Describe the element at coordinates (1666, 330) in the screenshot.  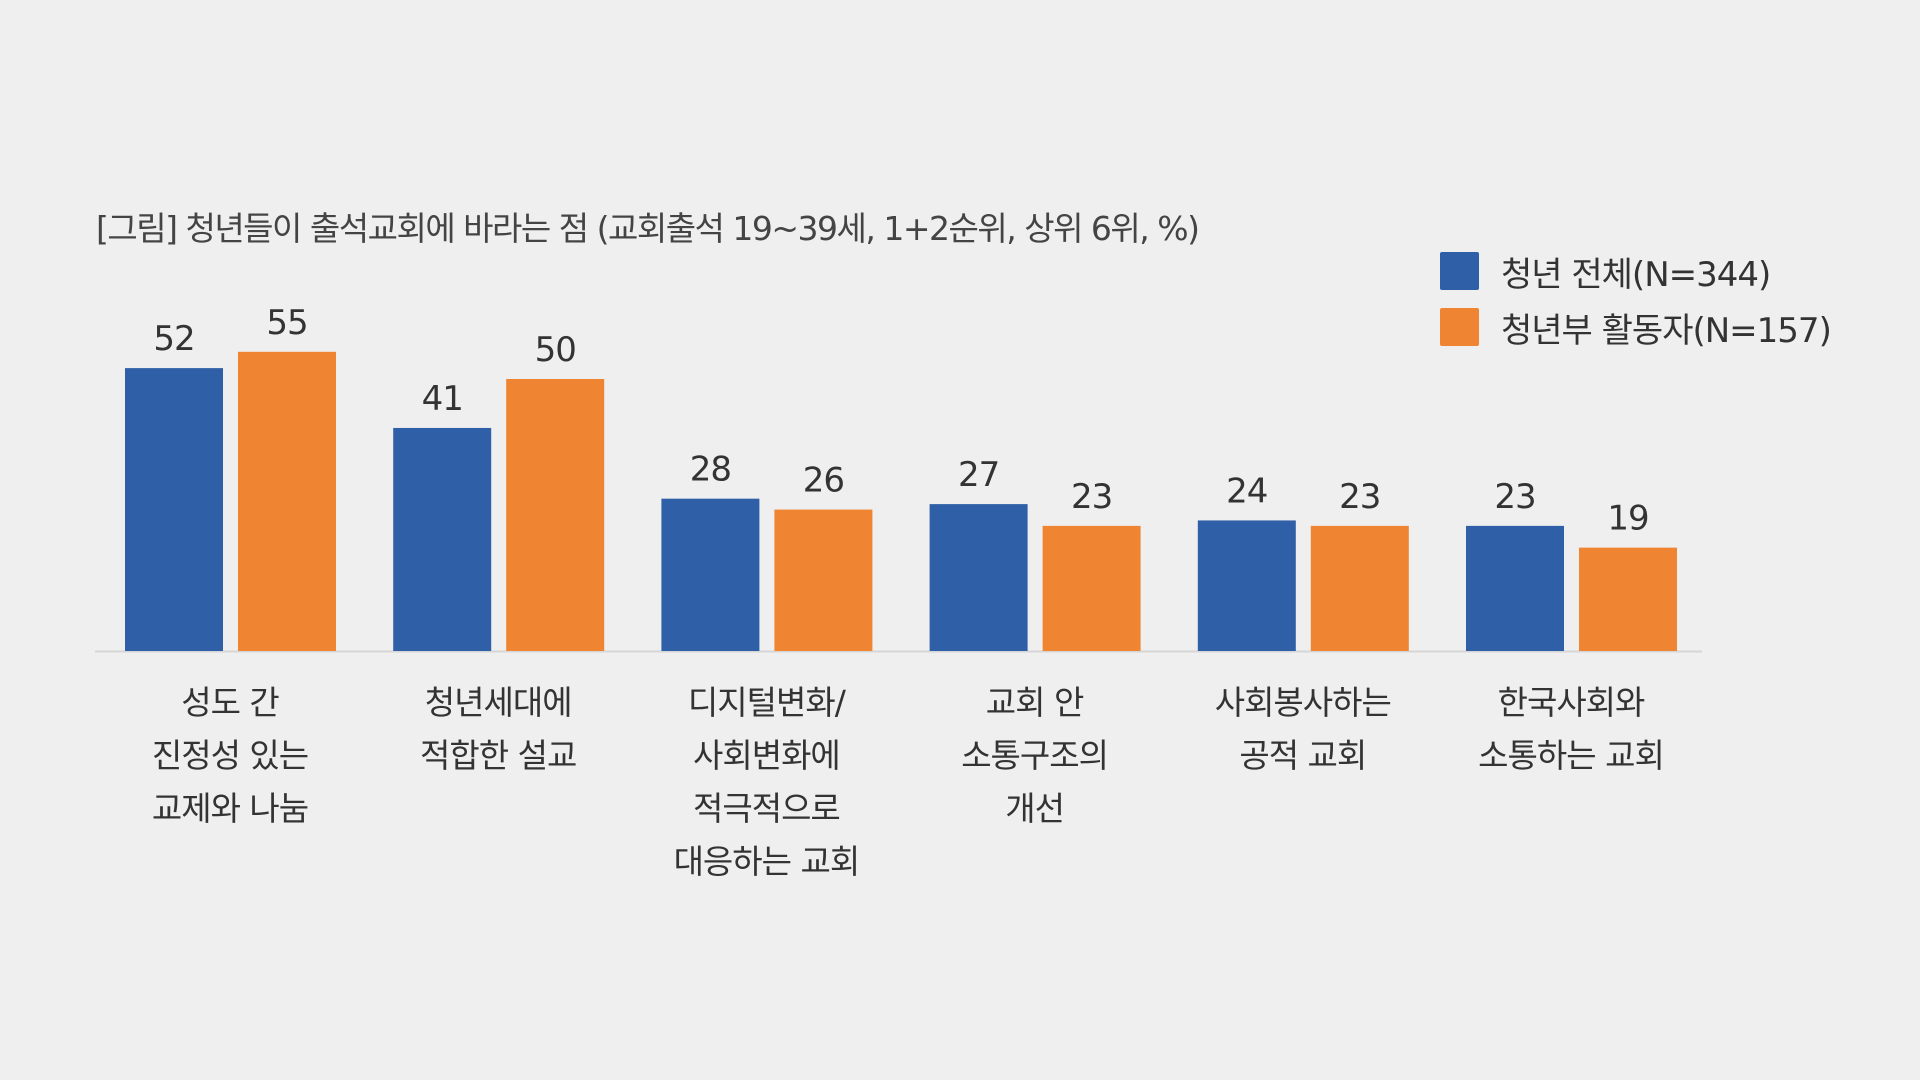
I see `legend-label: 청년부 활동자(N=157)` at that location.